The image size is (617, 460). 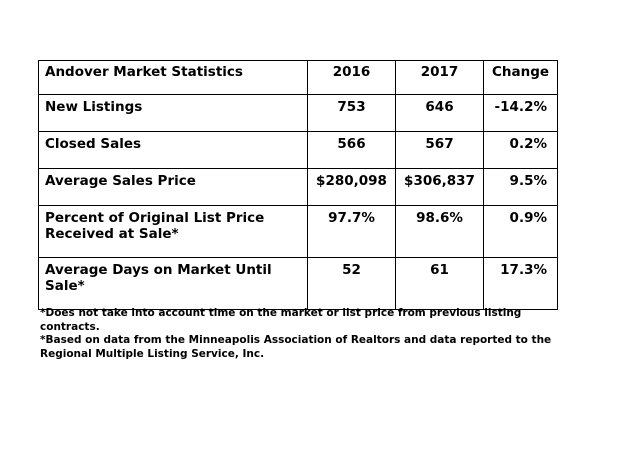 I want to click on cell-2016: 52, so click(x=351, y=283).